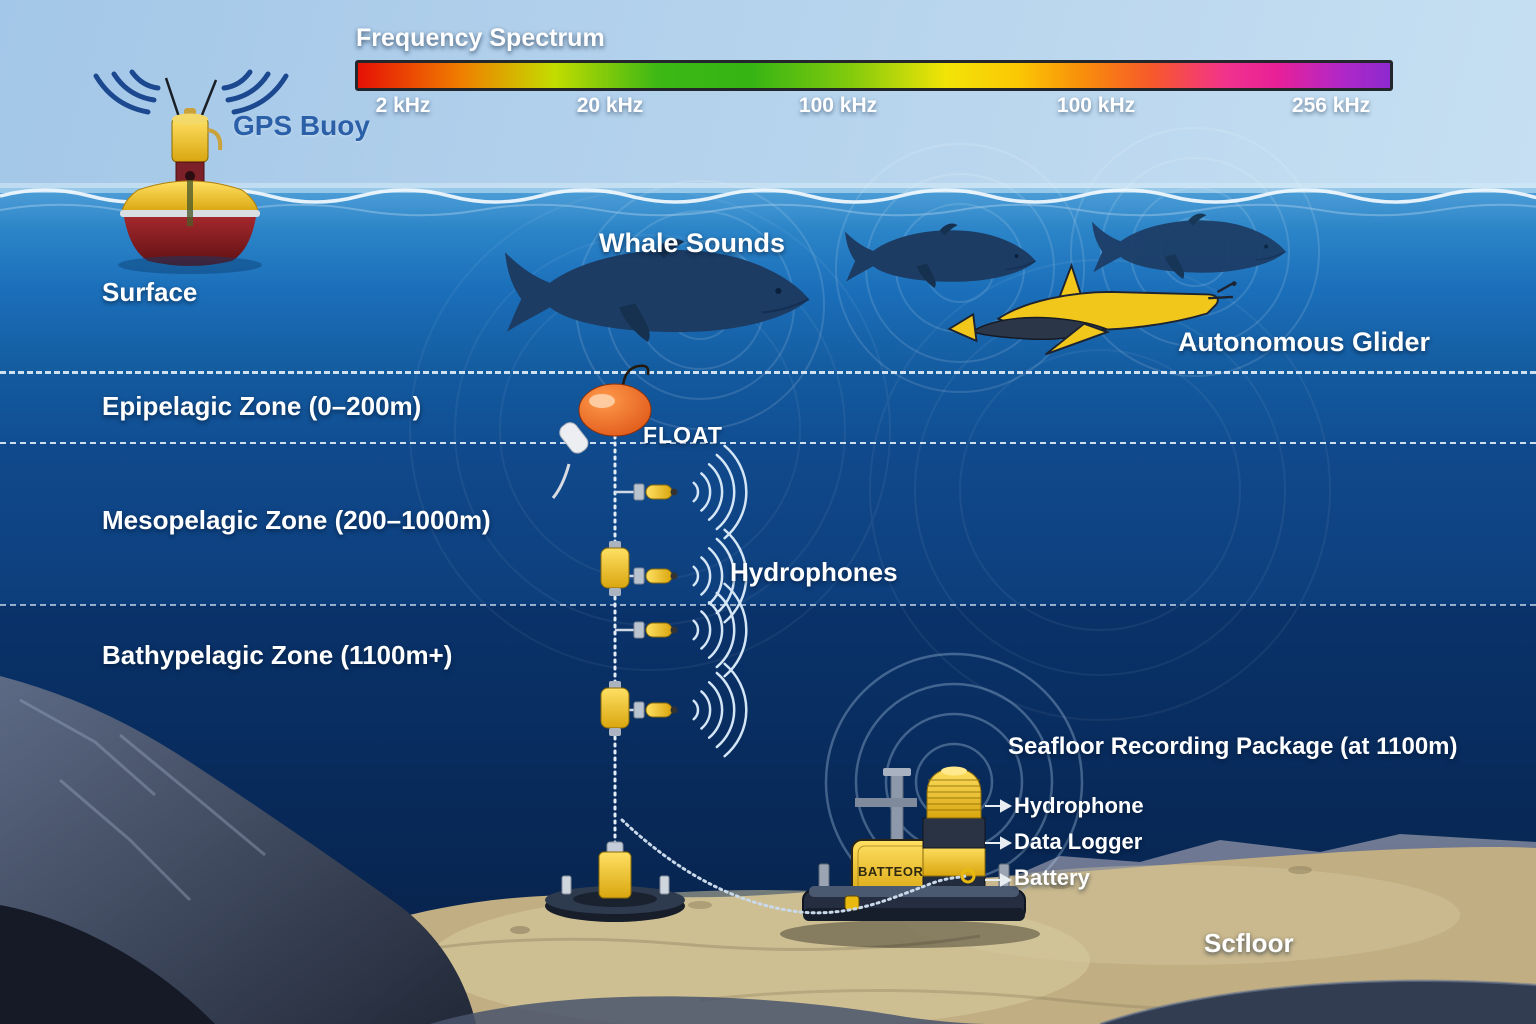 The width and height of the screenshot is (1536, 1024). What do you see at coordinates (683, 435) in the screenshot?
I see `float-label: FLOAT` at bounding box center [683, 435].